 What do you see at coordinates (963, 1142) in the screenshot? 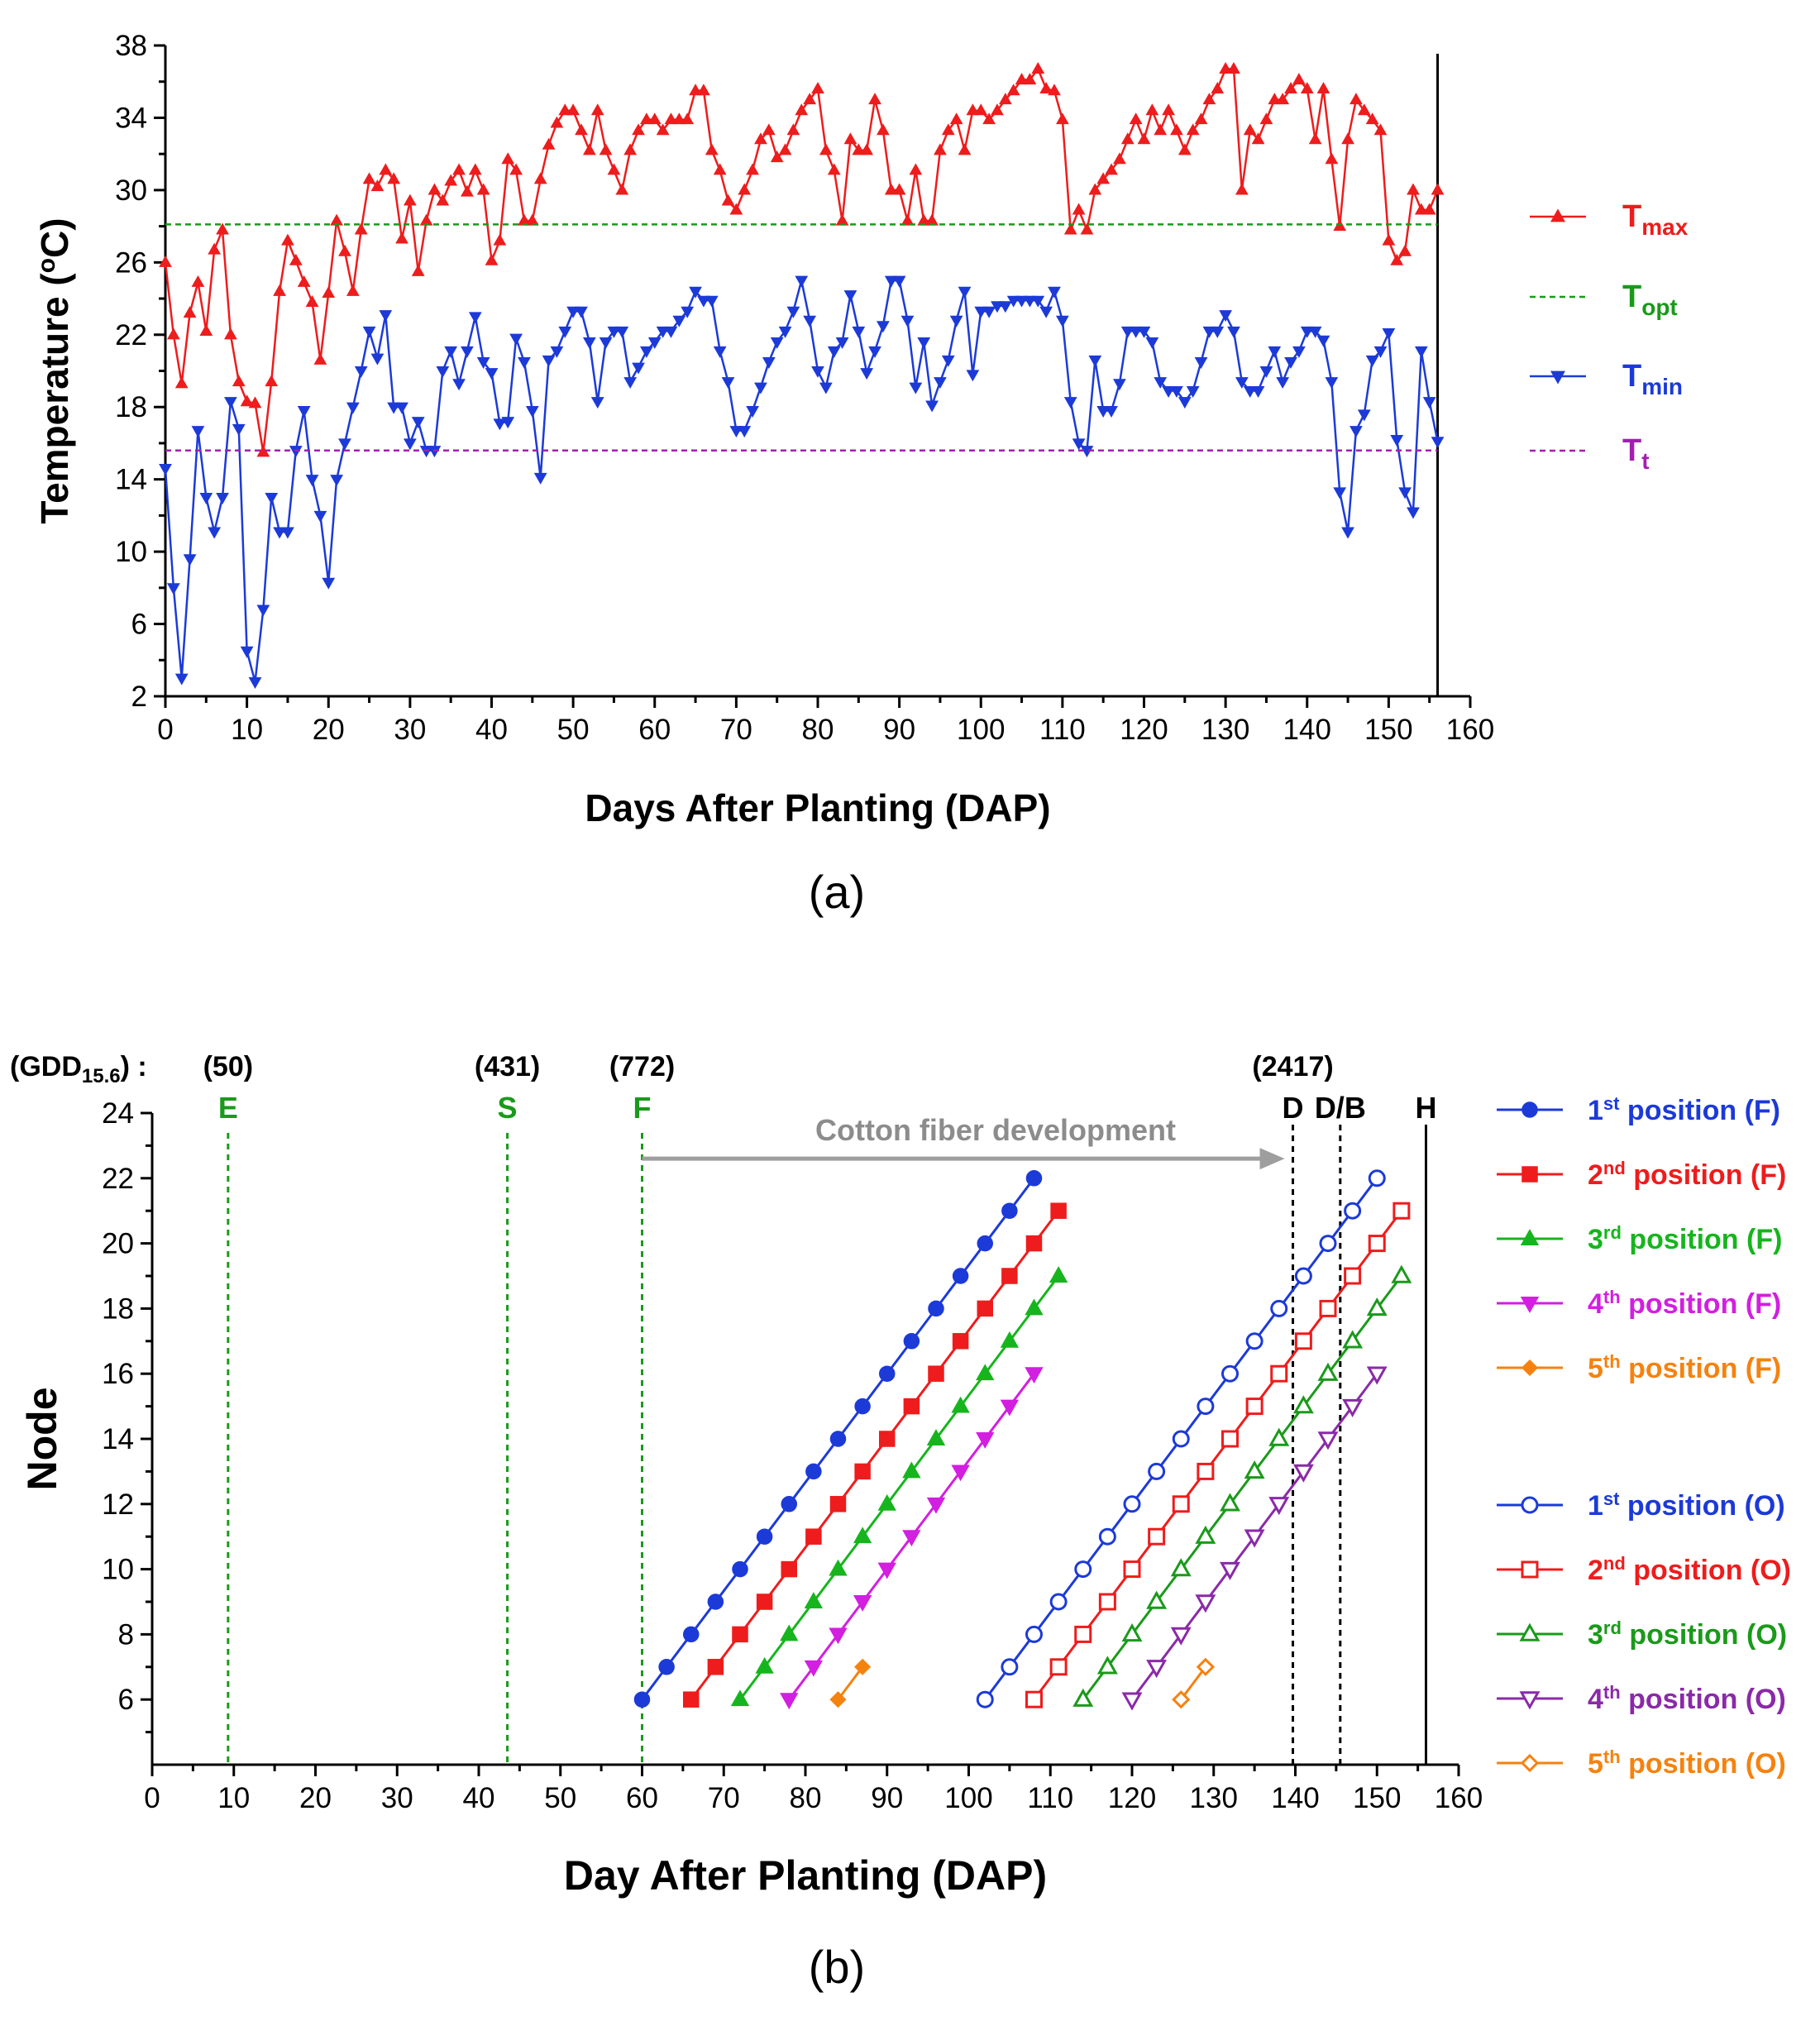
I see `fiber-development-annotation: Cotton fiber development` at bounding box center [963, 1142].